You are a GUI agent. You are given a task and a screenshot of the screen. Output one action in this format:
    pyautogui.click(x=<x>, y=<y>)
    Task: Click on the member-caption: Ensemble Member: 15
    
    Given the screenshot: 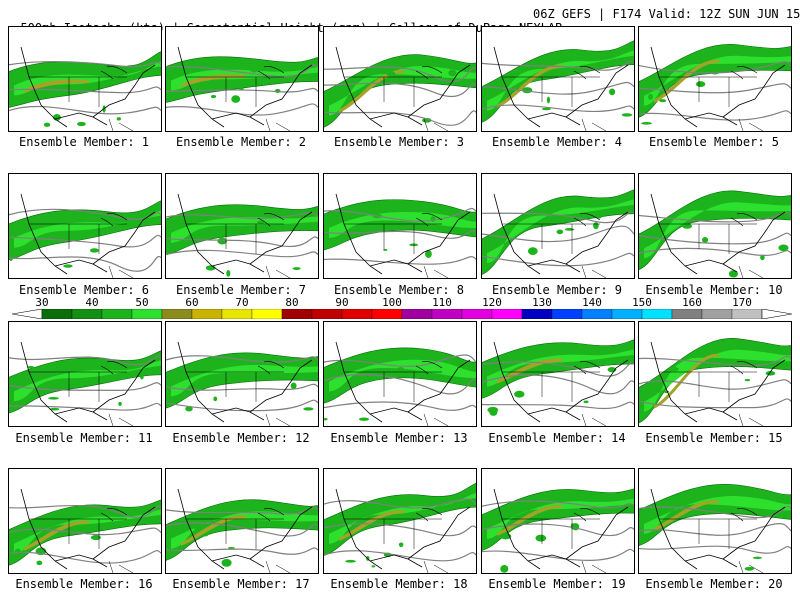 What is the action you would take?
    pyautogui.click(x=714, y=438)
    